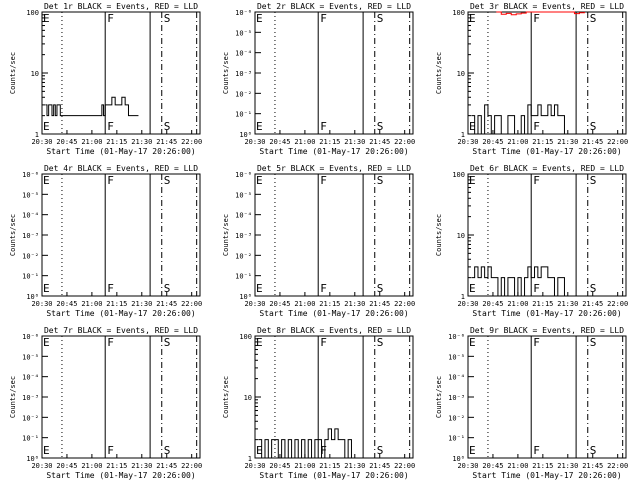  Describe the element at coordinates (121, 6) in the screenshot. I see `panel-title: Det 1r BLACK = Events, RED = LLD` at that location.